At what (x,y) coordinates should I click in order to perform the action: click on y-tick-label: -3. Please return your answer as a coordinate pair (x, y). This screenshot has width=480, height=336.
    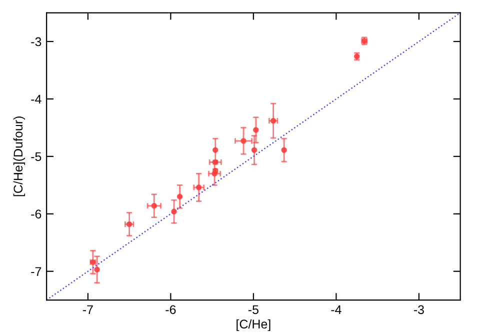
    Looking at the image, I should click on (36, 41).